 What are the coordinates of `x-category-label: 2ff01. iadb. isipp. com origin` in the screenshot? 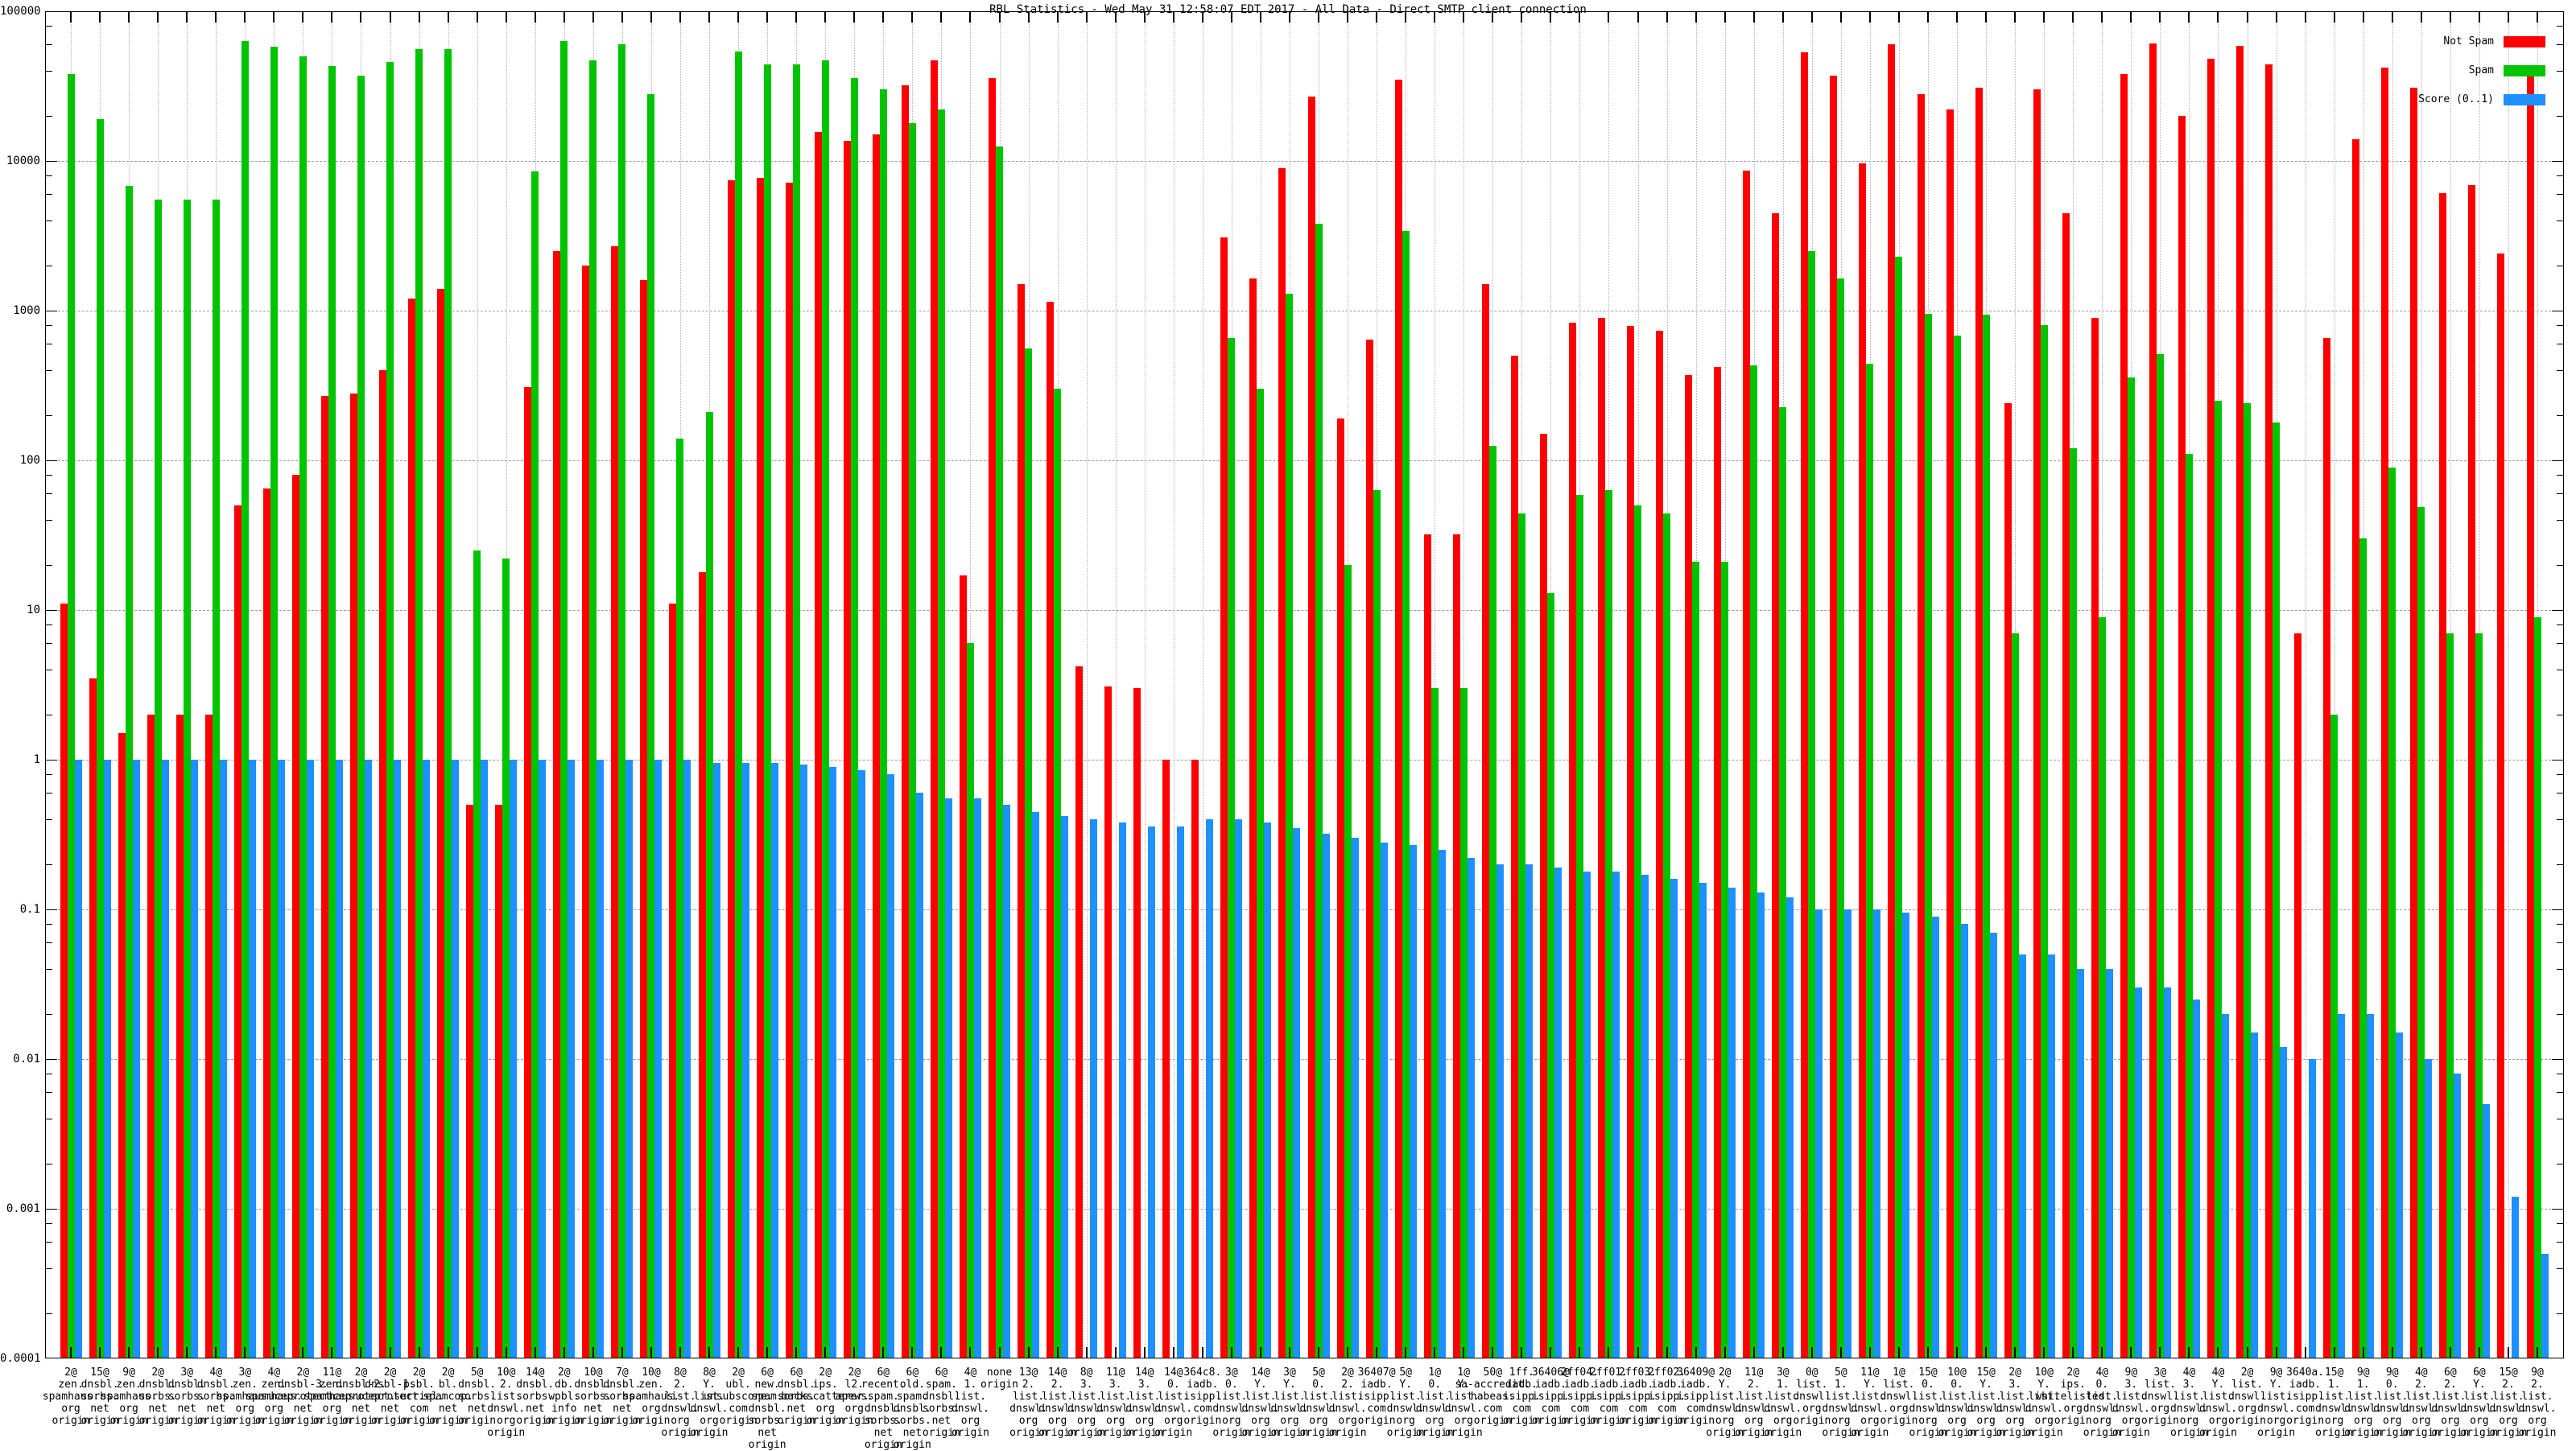 It's located at (1609, 1396).